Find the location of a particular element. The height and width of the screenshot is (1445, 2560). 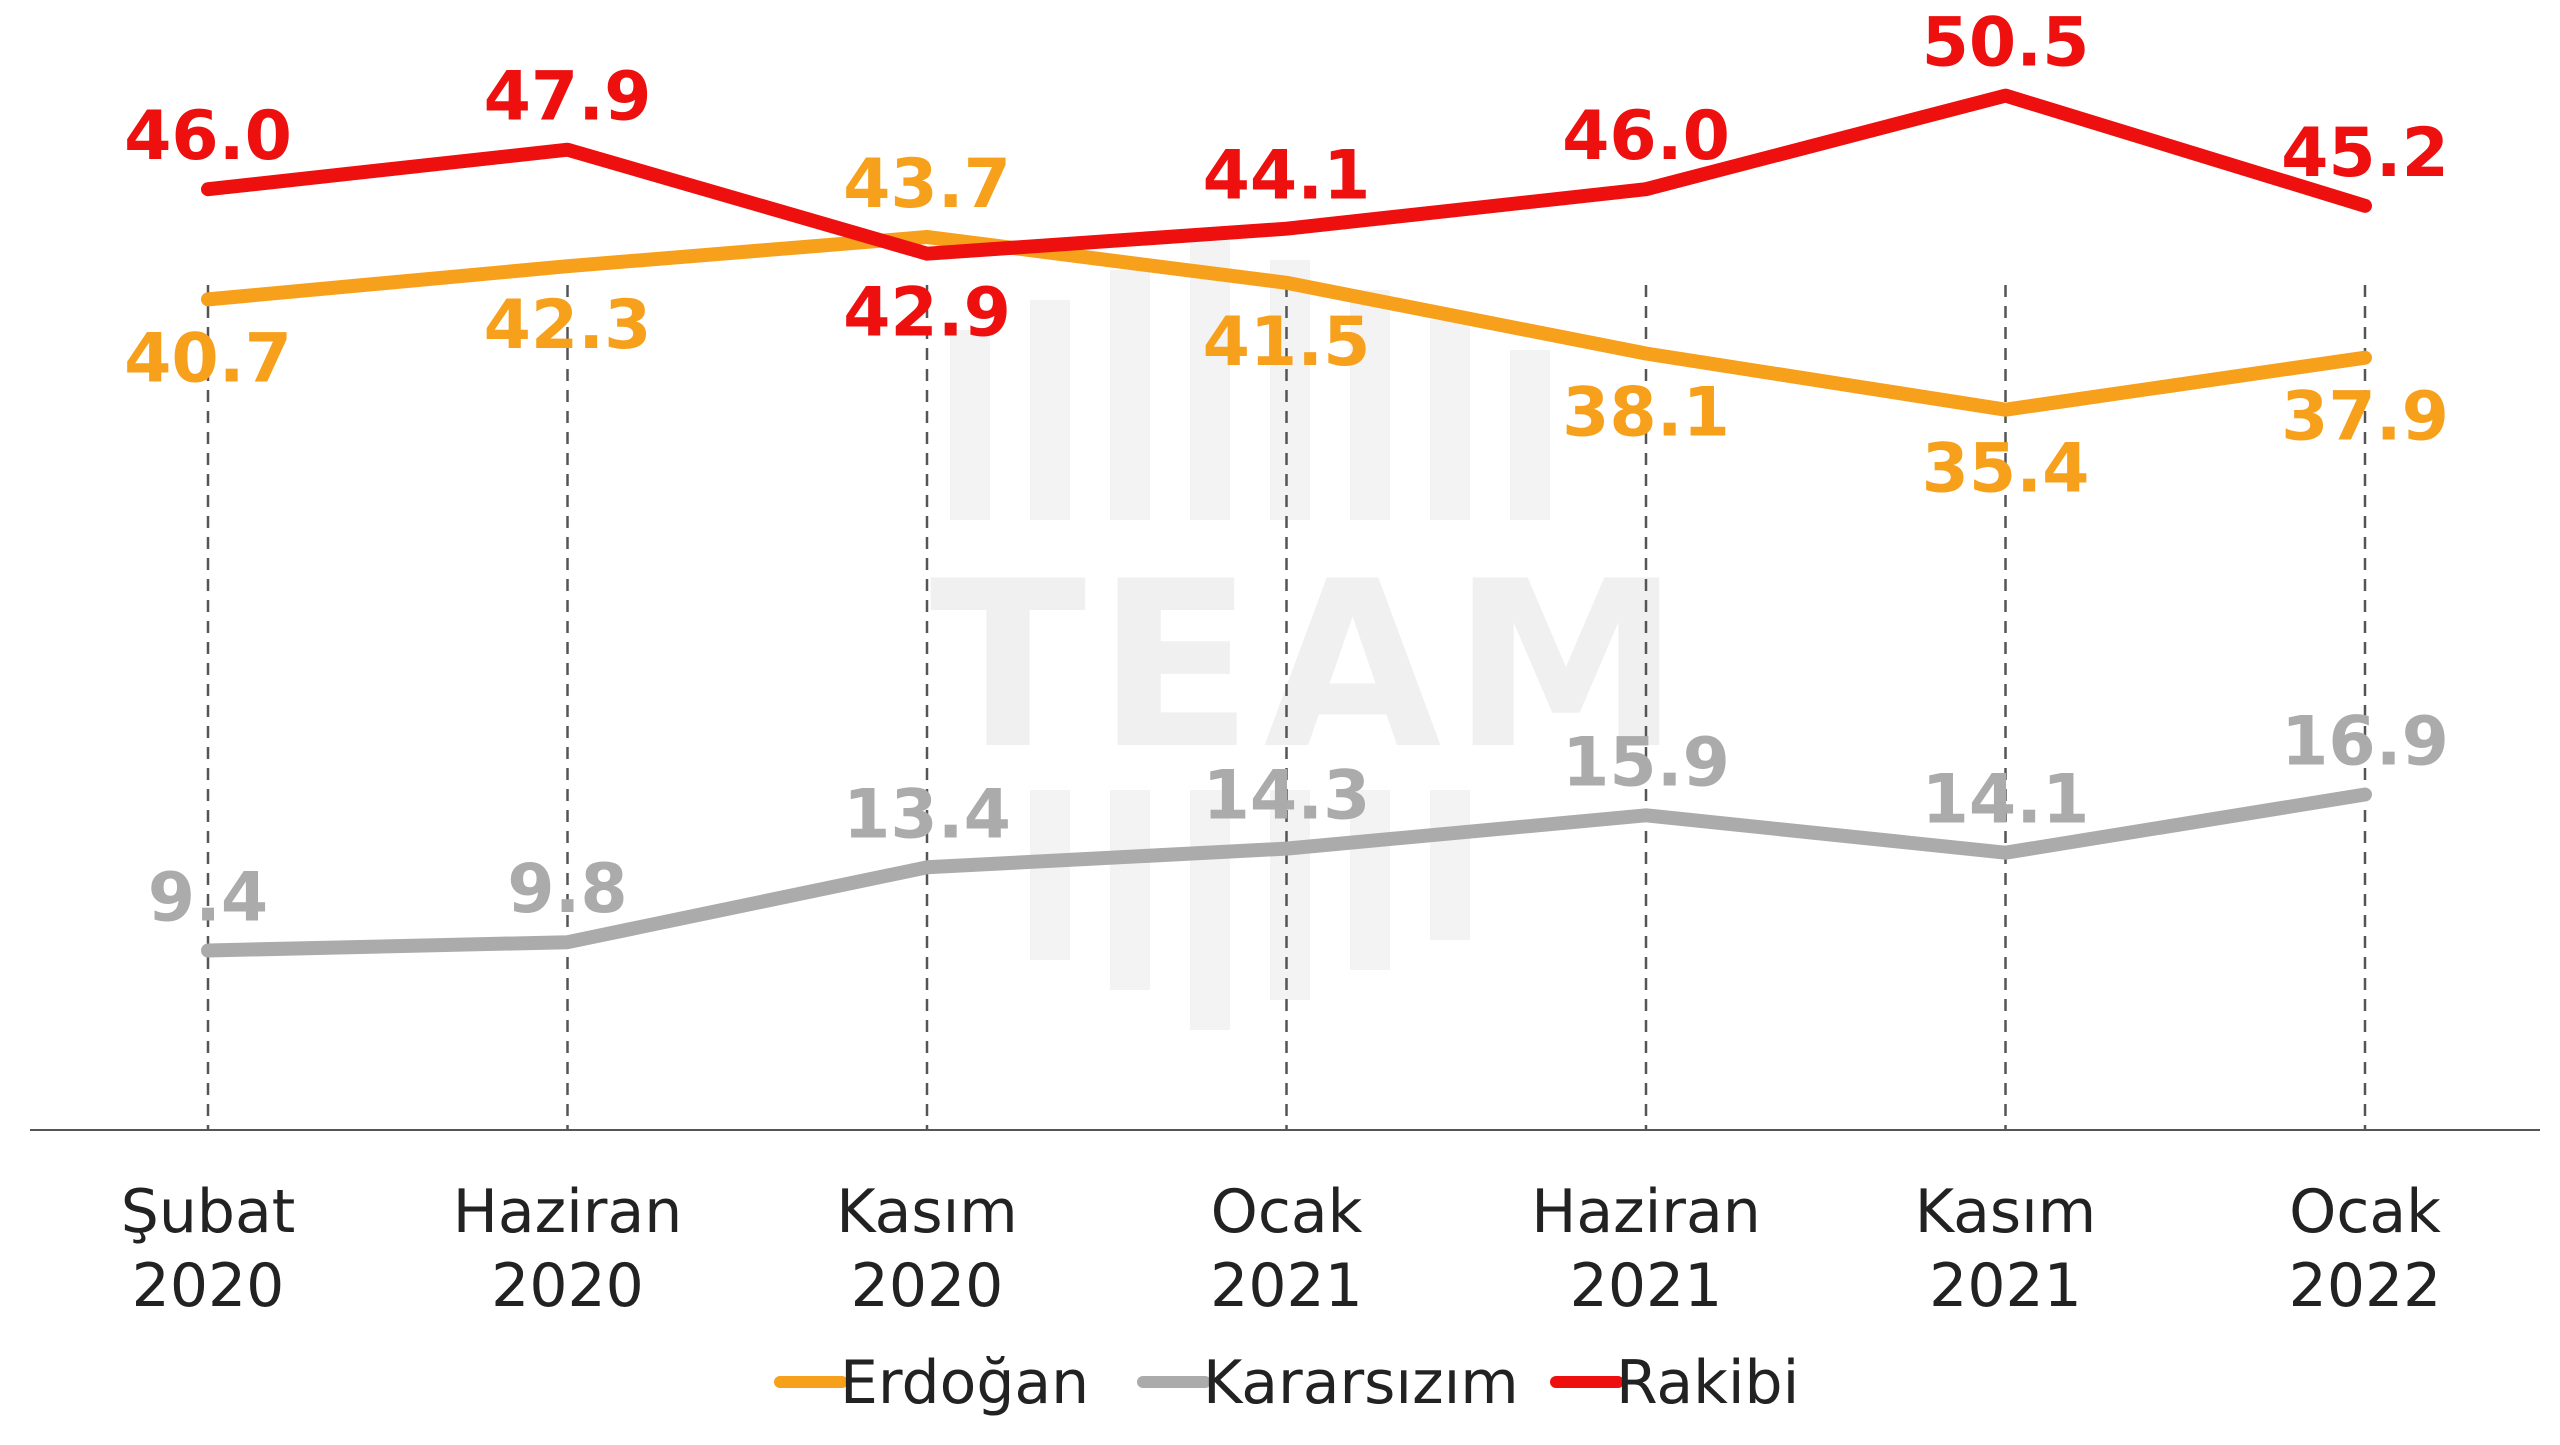

data-label: 42.9 is located at coordinates (927, 313).